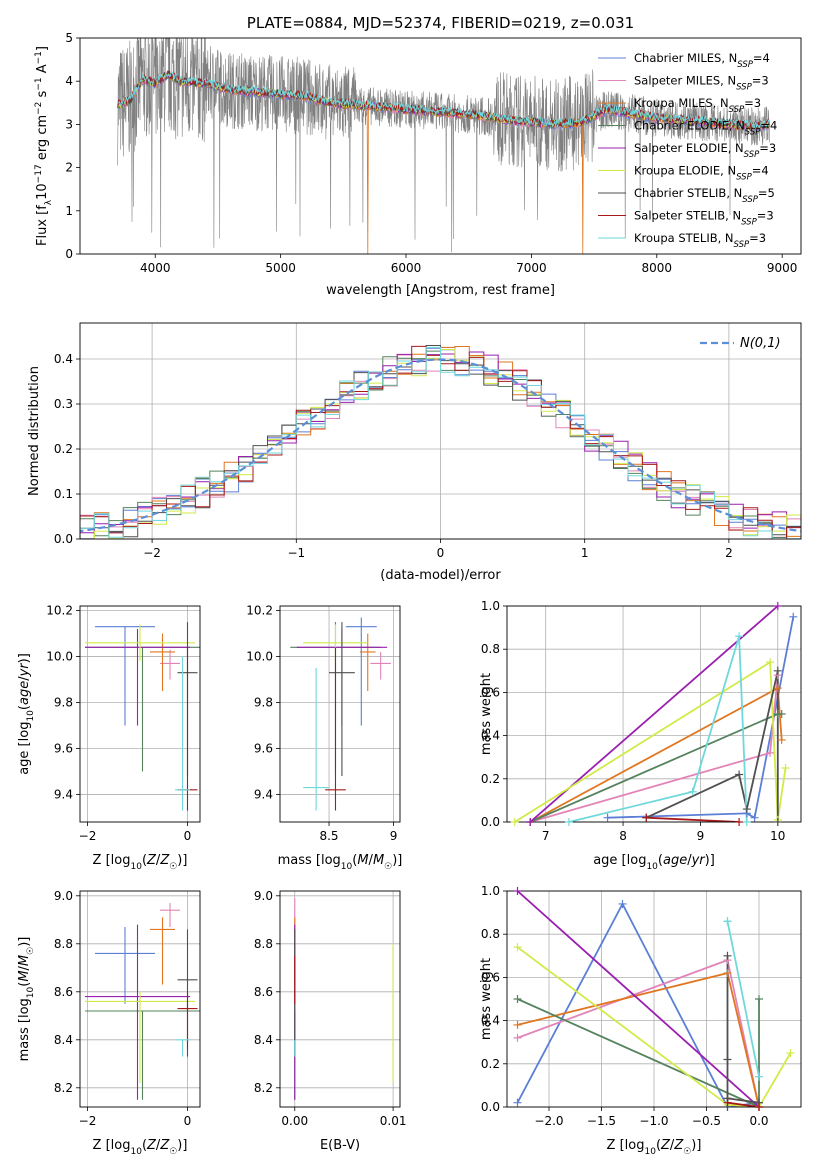 This screenshot has height=1170, width=819. Describe the element at coordinates (63, 748) in the screenshot. I see `y-tick-label: 9.6` at that location.